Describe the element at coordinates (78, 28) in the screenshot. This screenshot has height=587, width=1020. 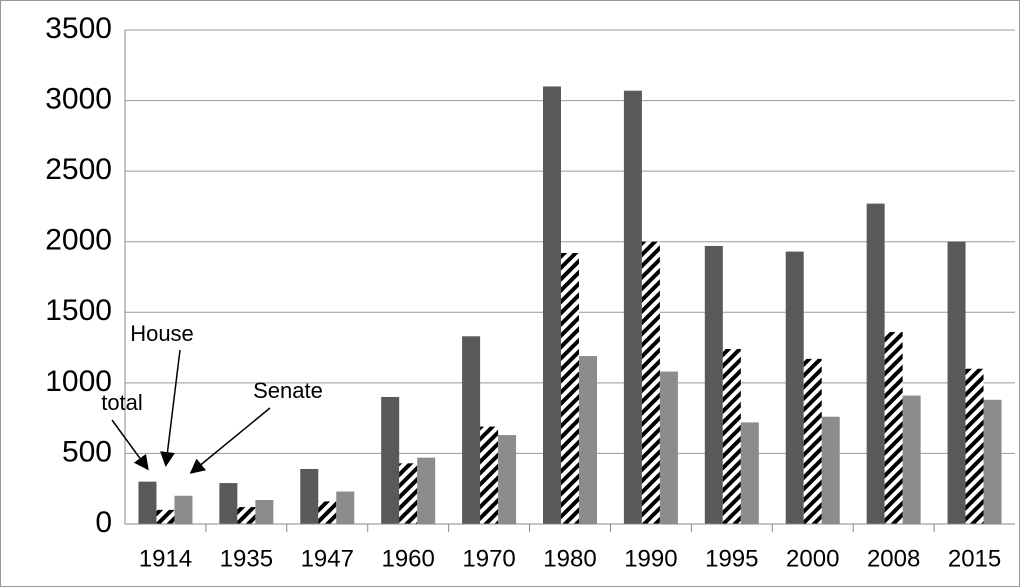
I see `y-tick-label: 3500` at that location.